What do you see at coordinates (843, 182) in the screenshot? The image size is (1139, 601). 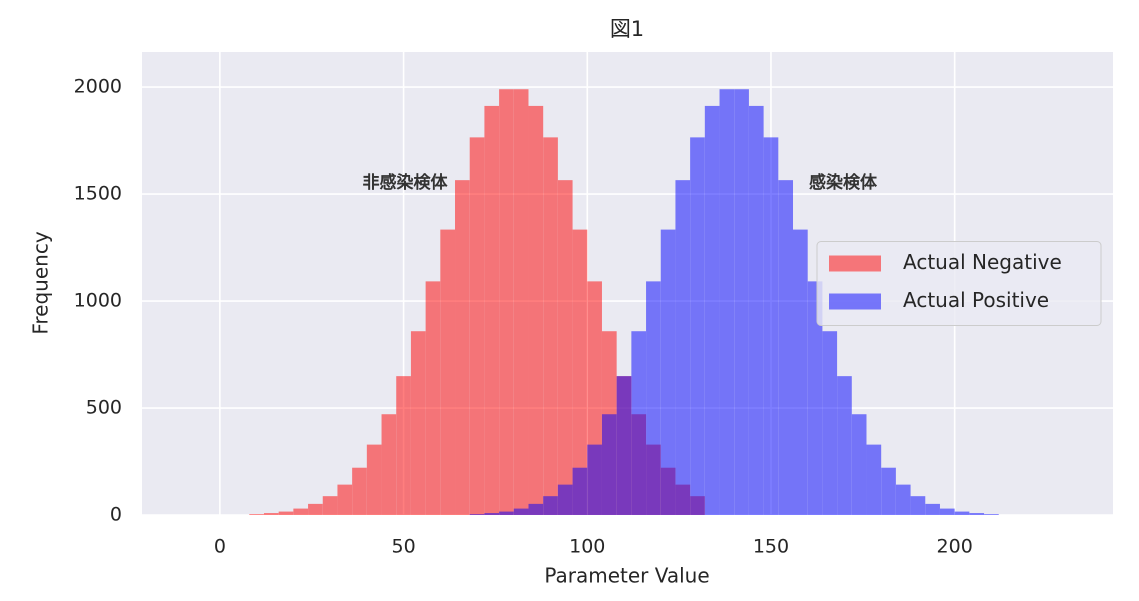 I see `annotation: 感染検体` at bounding box center [843, 182].